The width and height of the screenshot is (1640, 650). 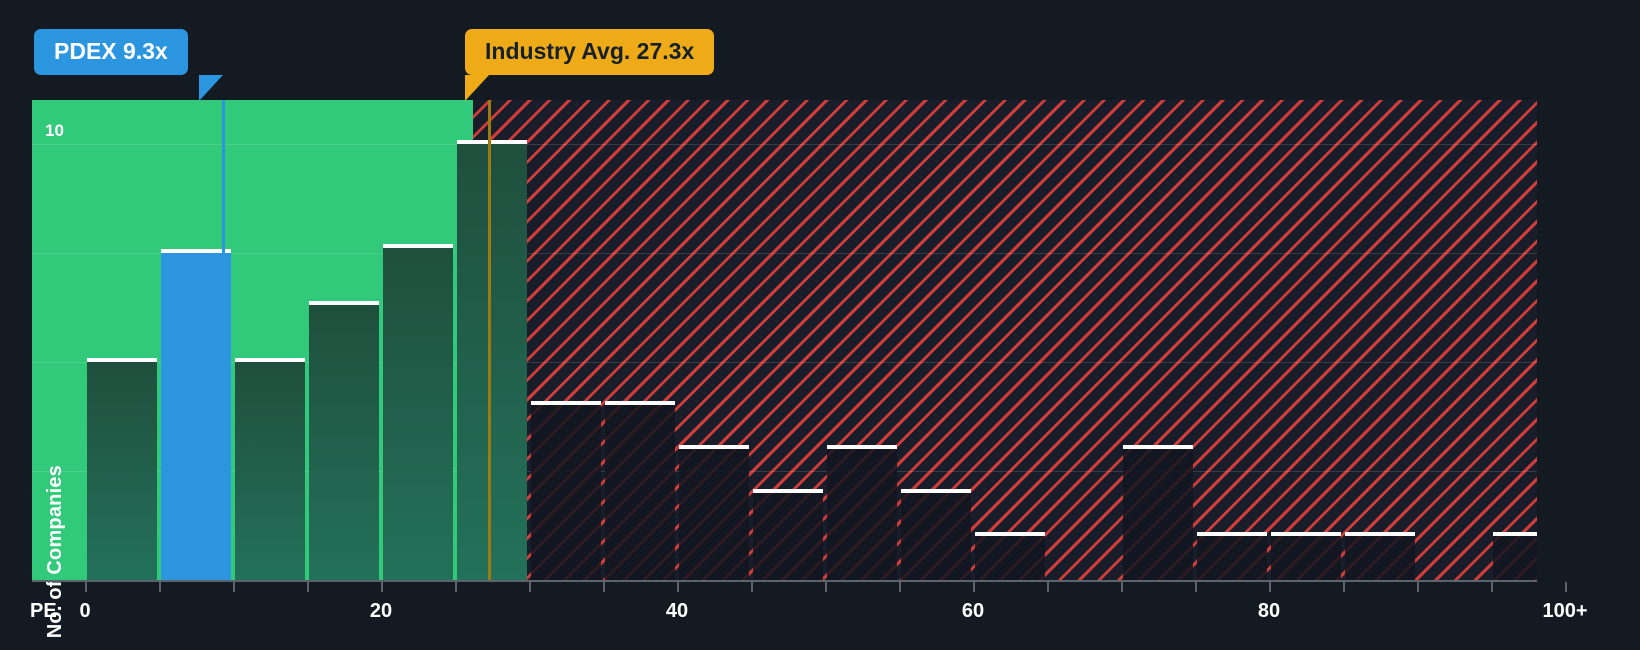 What do you see at coordinates (223, 340) in the screenshot?
I see `pdex-marker-line` at bounding box center [223, 340].